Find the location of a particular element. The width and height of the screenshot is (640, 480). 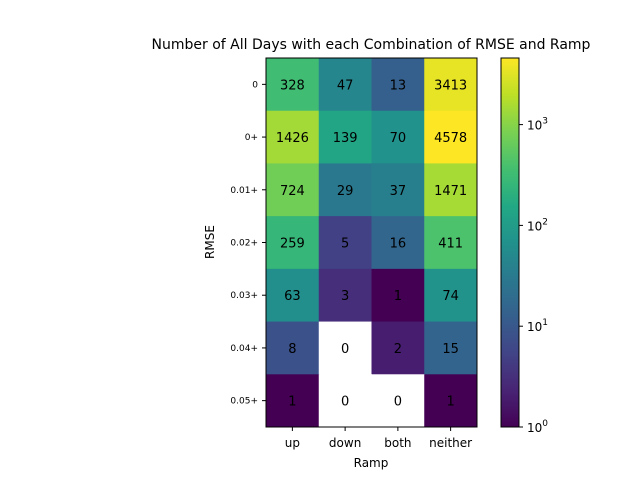

y-axis-label: RMSE is located at coordinates (210, 242).